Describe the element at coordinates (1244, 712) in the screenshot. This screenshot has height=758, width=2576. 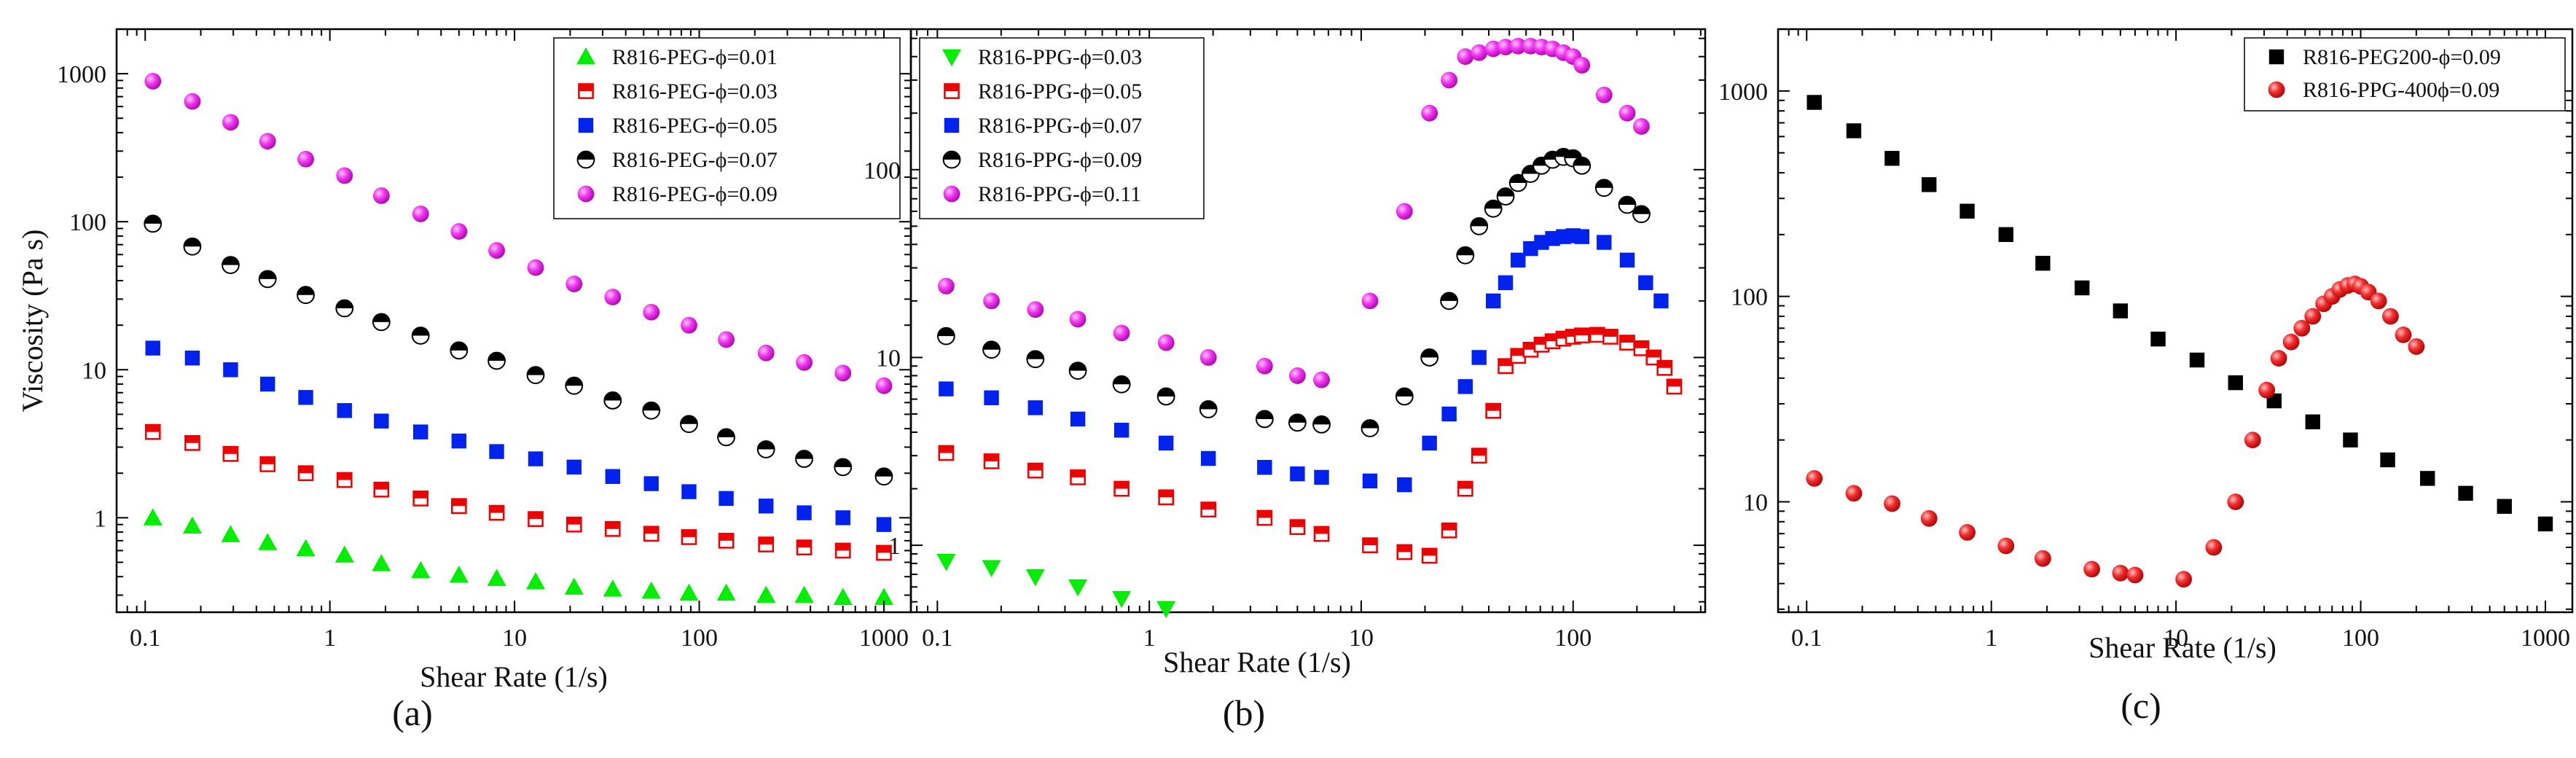
I see `panel-b-label: (b)` at that location.